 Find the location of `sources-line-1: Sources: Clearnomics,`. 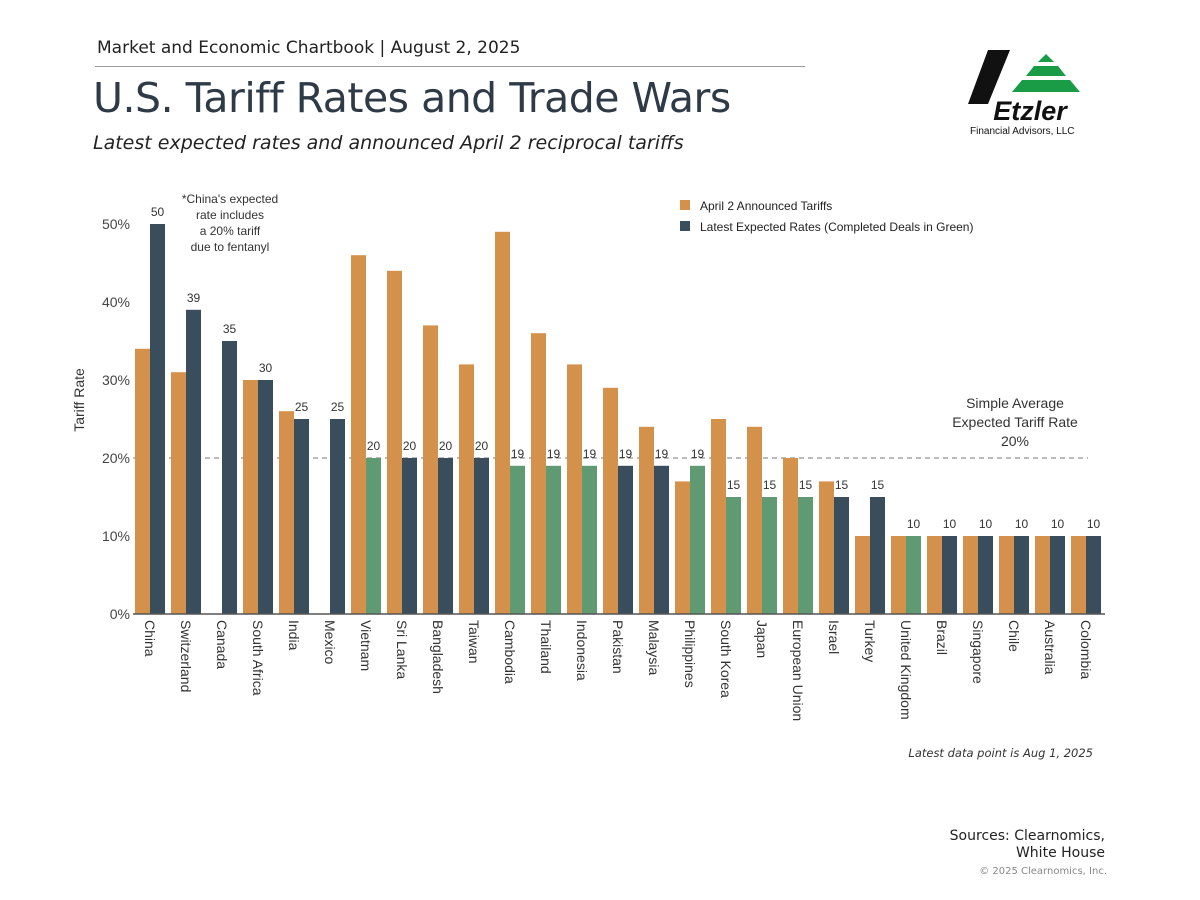

sources-line-1: Sources: Clearnomics, is located at coordinates (1027, 836).